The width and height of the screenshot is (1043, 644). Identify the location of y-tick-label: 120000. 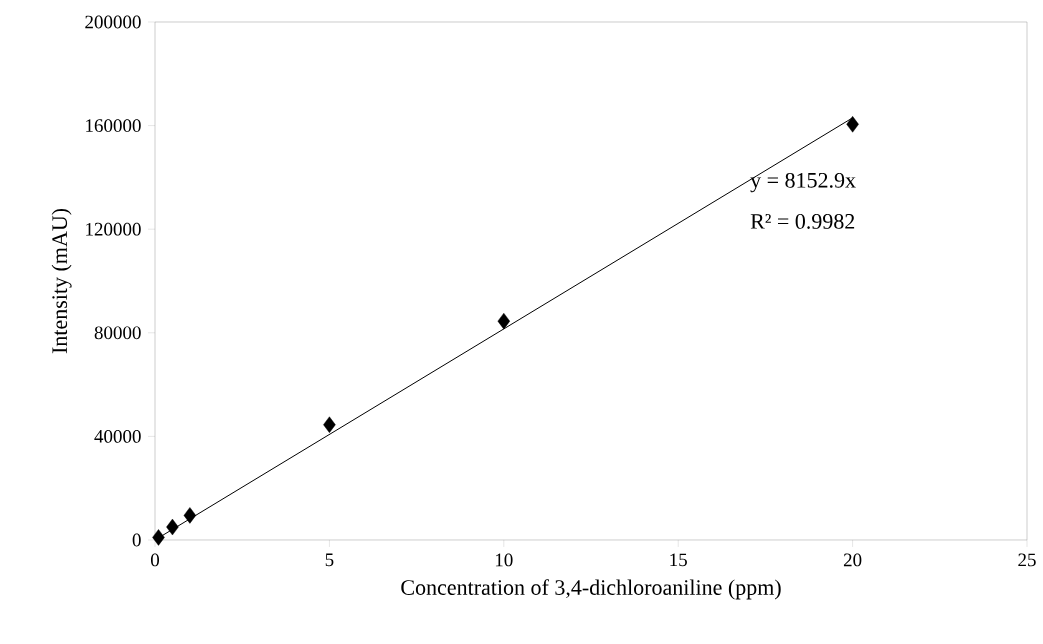
(113, 229).